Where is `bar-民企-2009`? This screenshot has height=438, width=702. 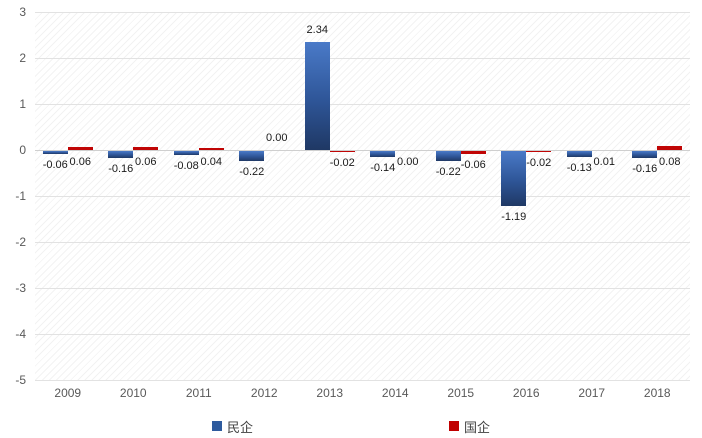
bar-民企-2009 is located at coordinates (55, 152).